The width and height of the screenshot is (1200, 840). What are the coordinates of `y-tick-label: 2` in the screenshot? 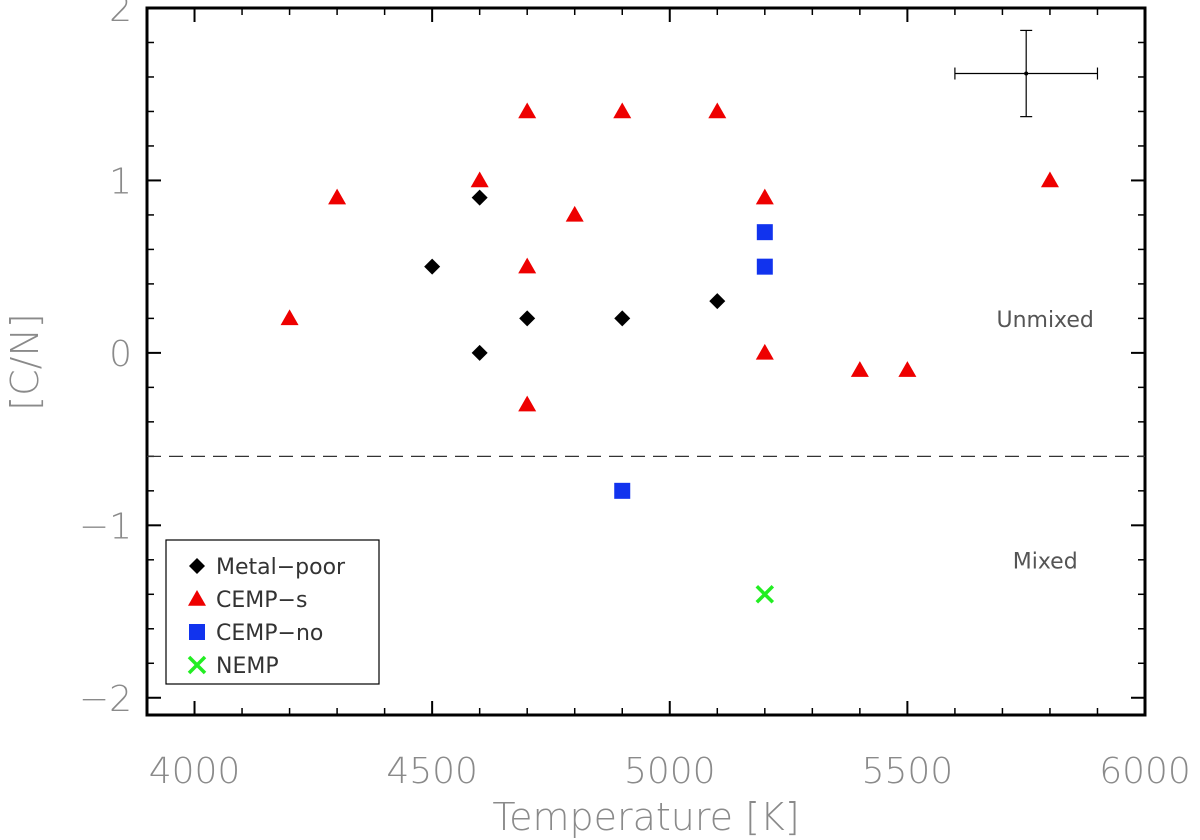 It's located at (120, 15).